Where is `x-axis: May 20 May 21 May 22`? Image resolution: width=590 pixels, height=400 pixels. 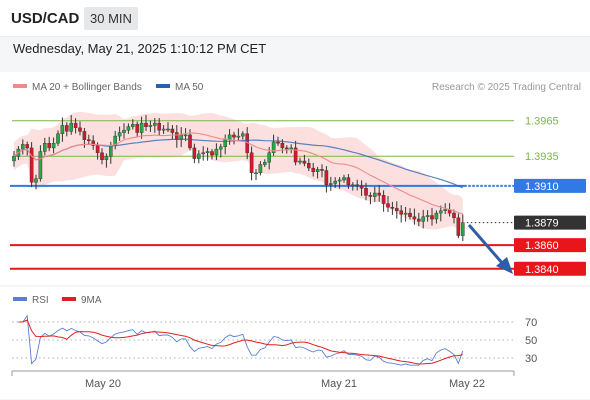
x-axis: May 20 May 21 May 22 is located at coordinates (263, 380).